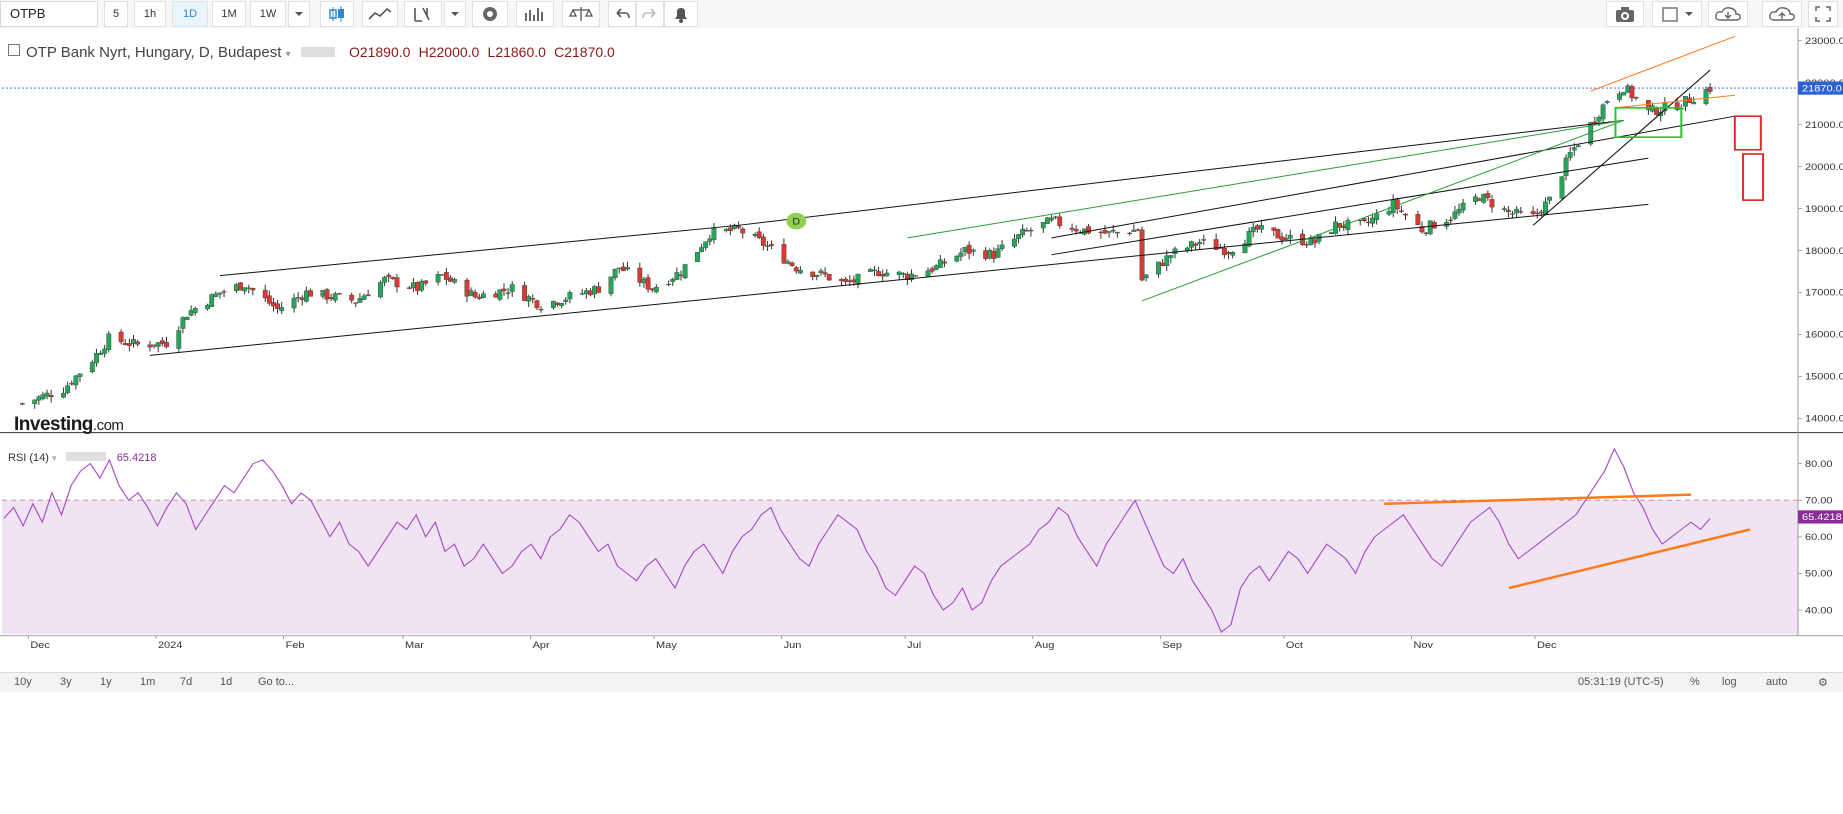 This screenshot has height=814, width=1843. What do you see at coordinates (423, 14) in the screenshot?
I see `indicators-button` at bounding box center [423, 14].